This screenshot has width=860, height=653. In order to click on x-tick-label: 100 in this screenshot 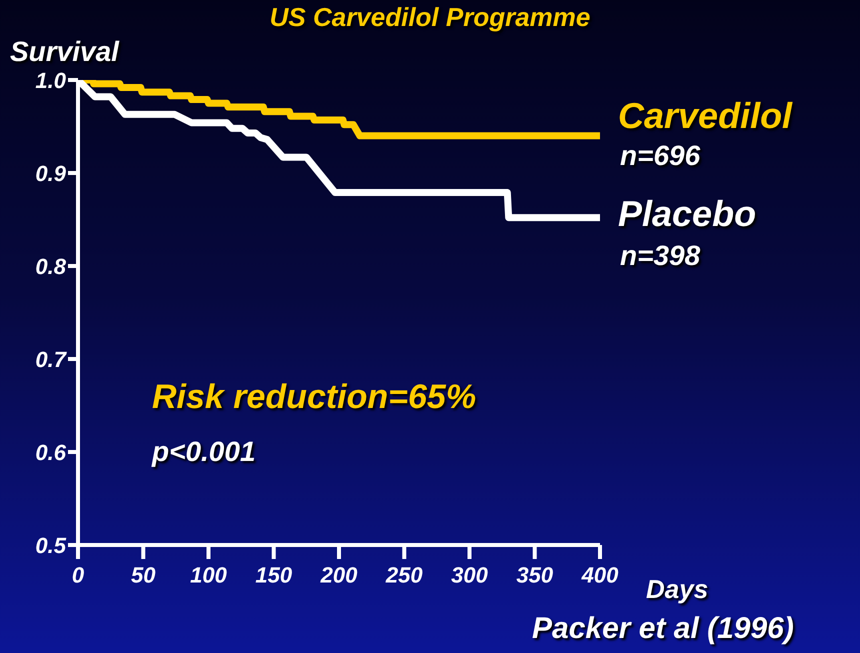, I will do `click(209, 575)`.